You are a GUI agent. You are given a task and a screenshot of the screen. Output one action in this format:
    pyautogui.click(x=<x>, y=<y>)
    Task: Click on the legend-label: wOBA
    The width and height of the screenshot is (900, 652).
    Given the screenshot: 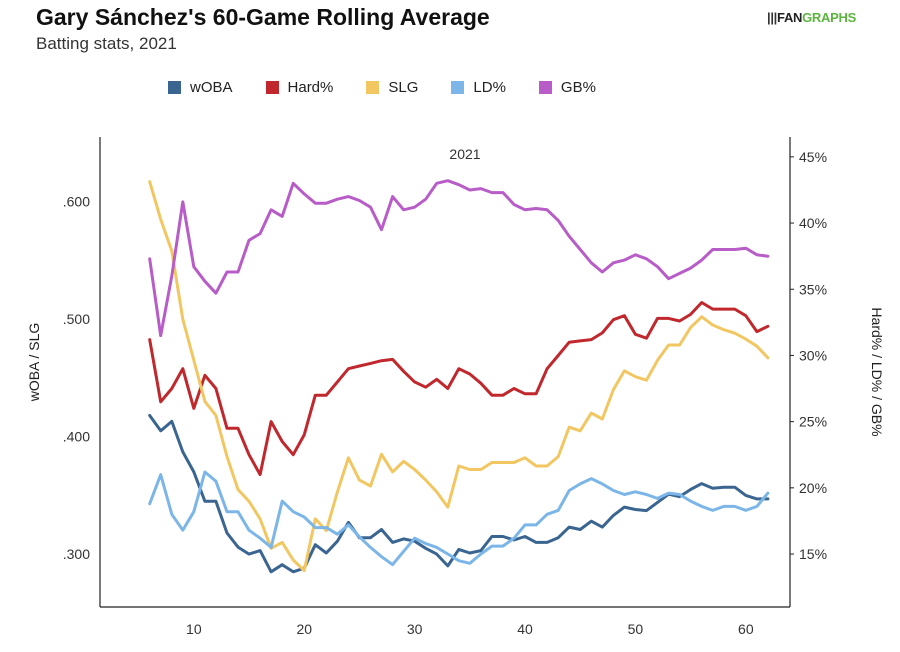 What is the action you would take?
    pyautogui.click(x=211, y=87)
    